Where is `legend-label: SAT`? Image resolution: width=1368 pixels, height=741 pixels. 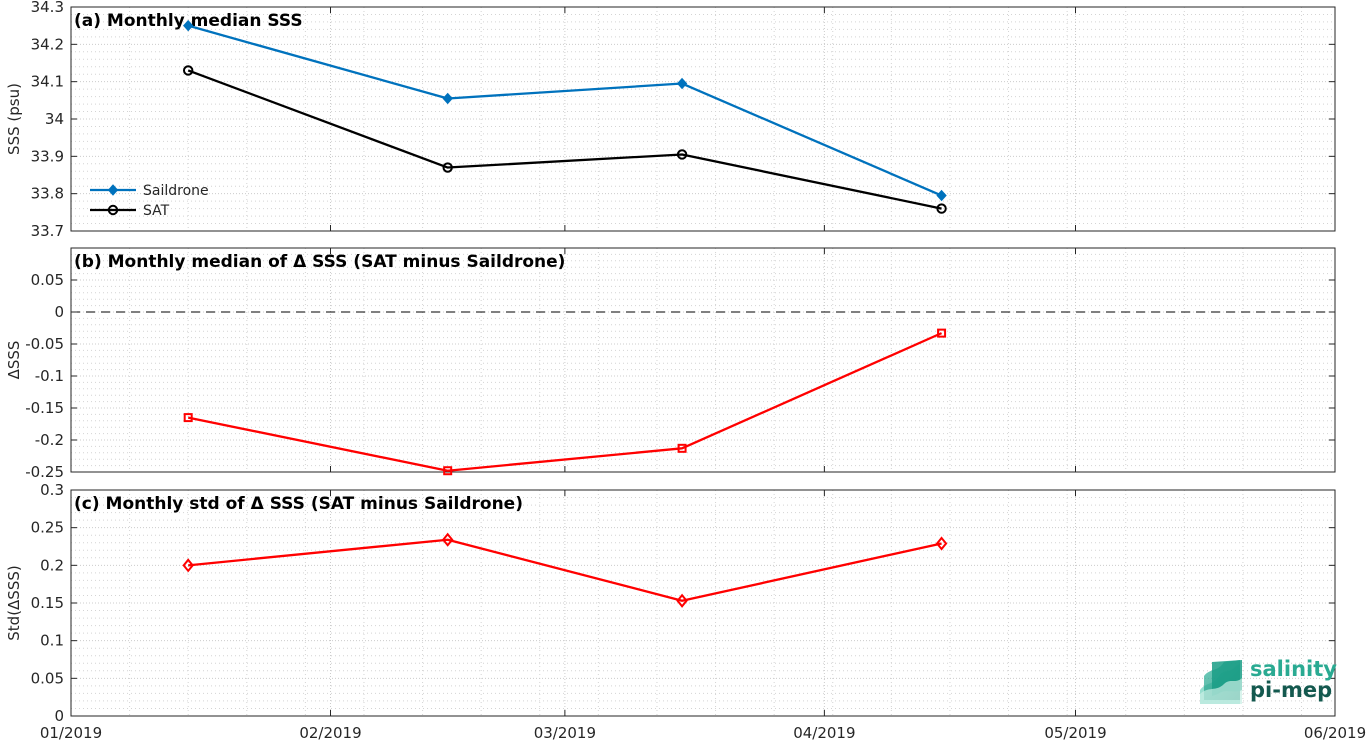 legend-label: SAT is located at coordinates (156, 211).